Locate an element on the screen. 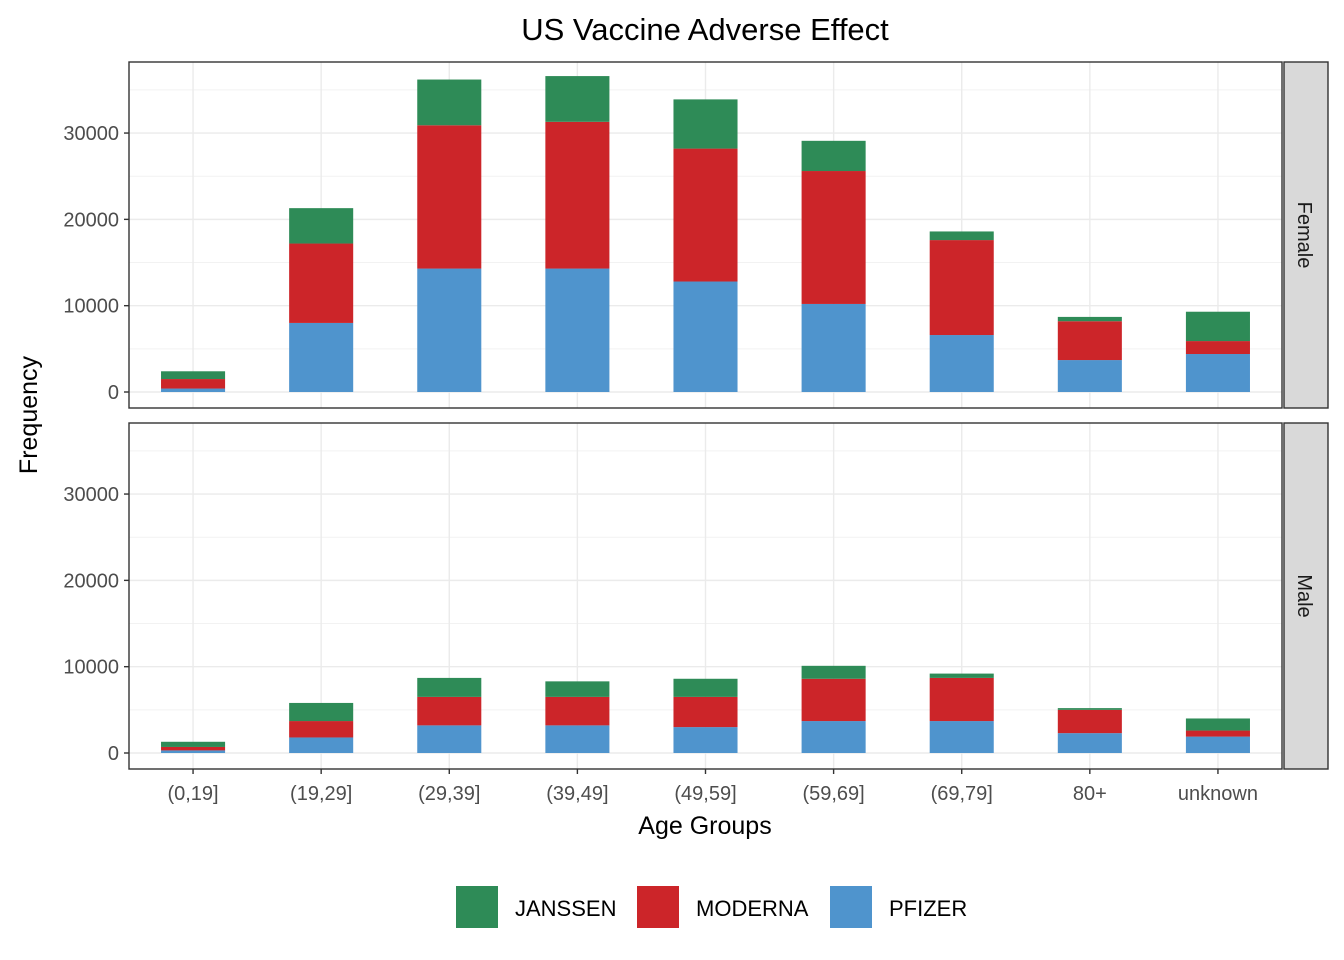 This screenshot has width=1344, height=960. x-tick-label: (29,39] is located at coordinates (449, 794).